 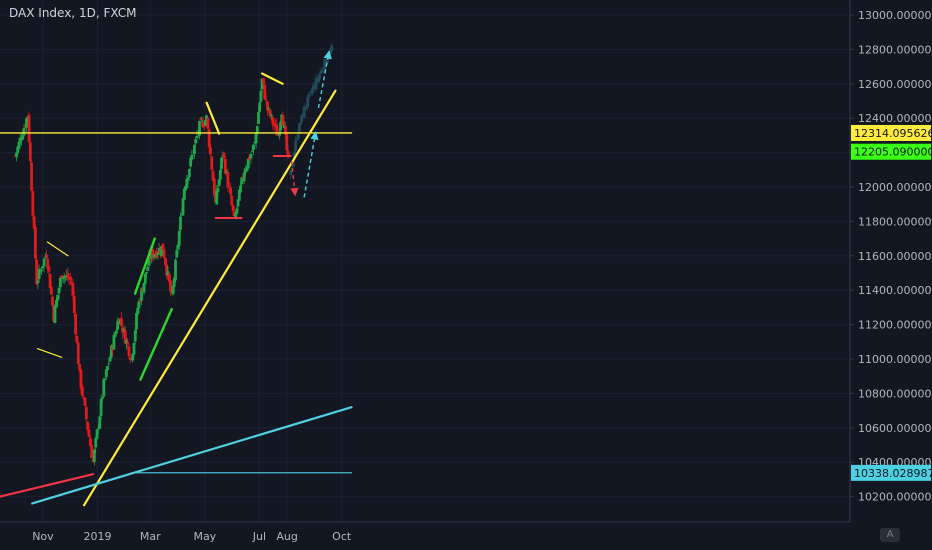 I want to click on price-tick-label: 12600.000000, so click(x=895, y=84).